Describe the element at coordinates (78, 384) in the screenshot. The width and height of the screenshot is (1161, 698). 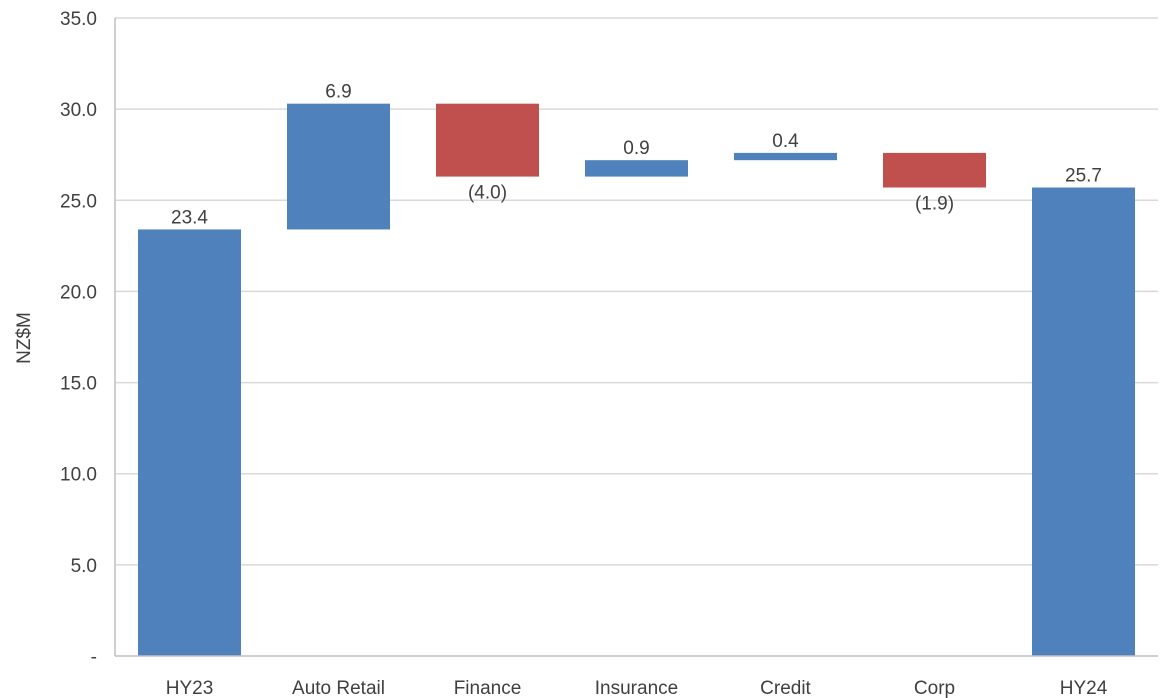
I see `y-tick-label: 15.0` at that location.